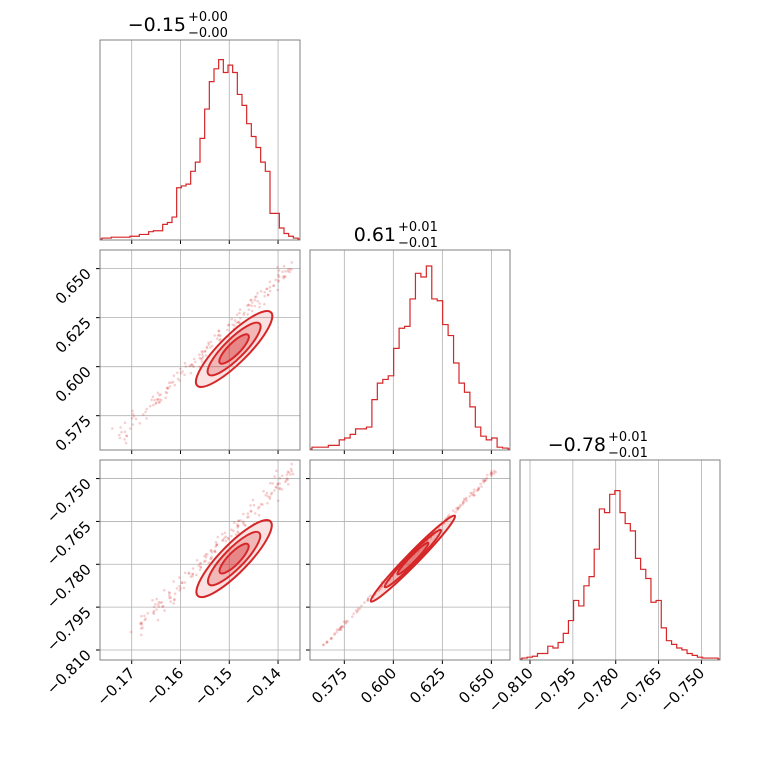  What do you see at coordinates (410, 558) in the screenshot?
I see `panel-content` at bounding box center [410, 558].